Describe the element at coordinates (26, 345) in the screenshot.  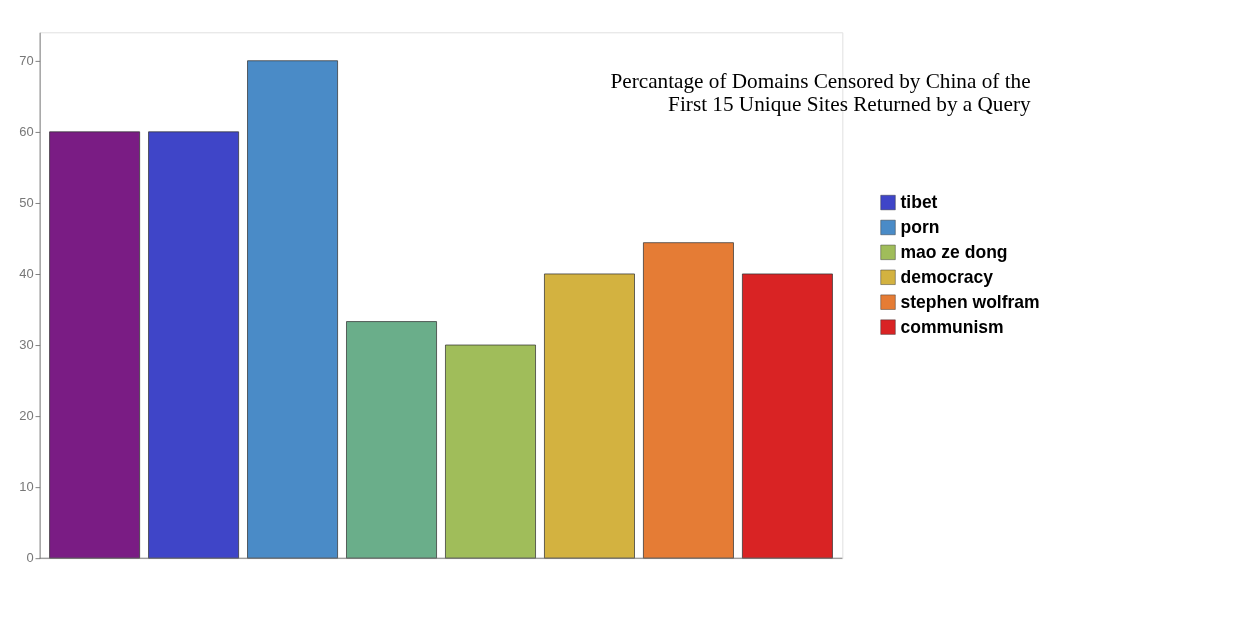
I see `y-tick-label: 30` at that location.